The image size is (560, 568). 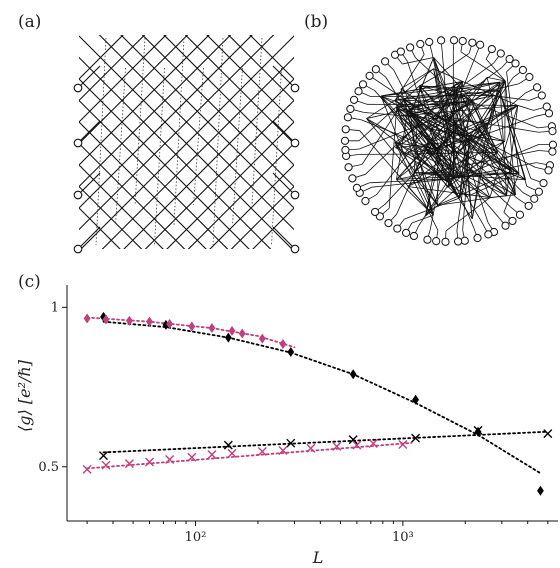 I want to click on x-axis-label: L, so click(x=318, y=557).